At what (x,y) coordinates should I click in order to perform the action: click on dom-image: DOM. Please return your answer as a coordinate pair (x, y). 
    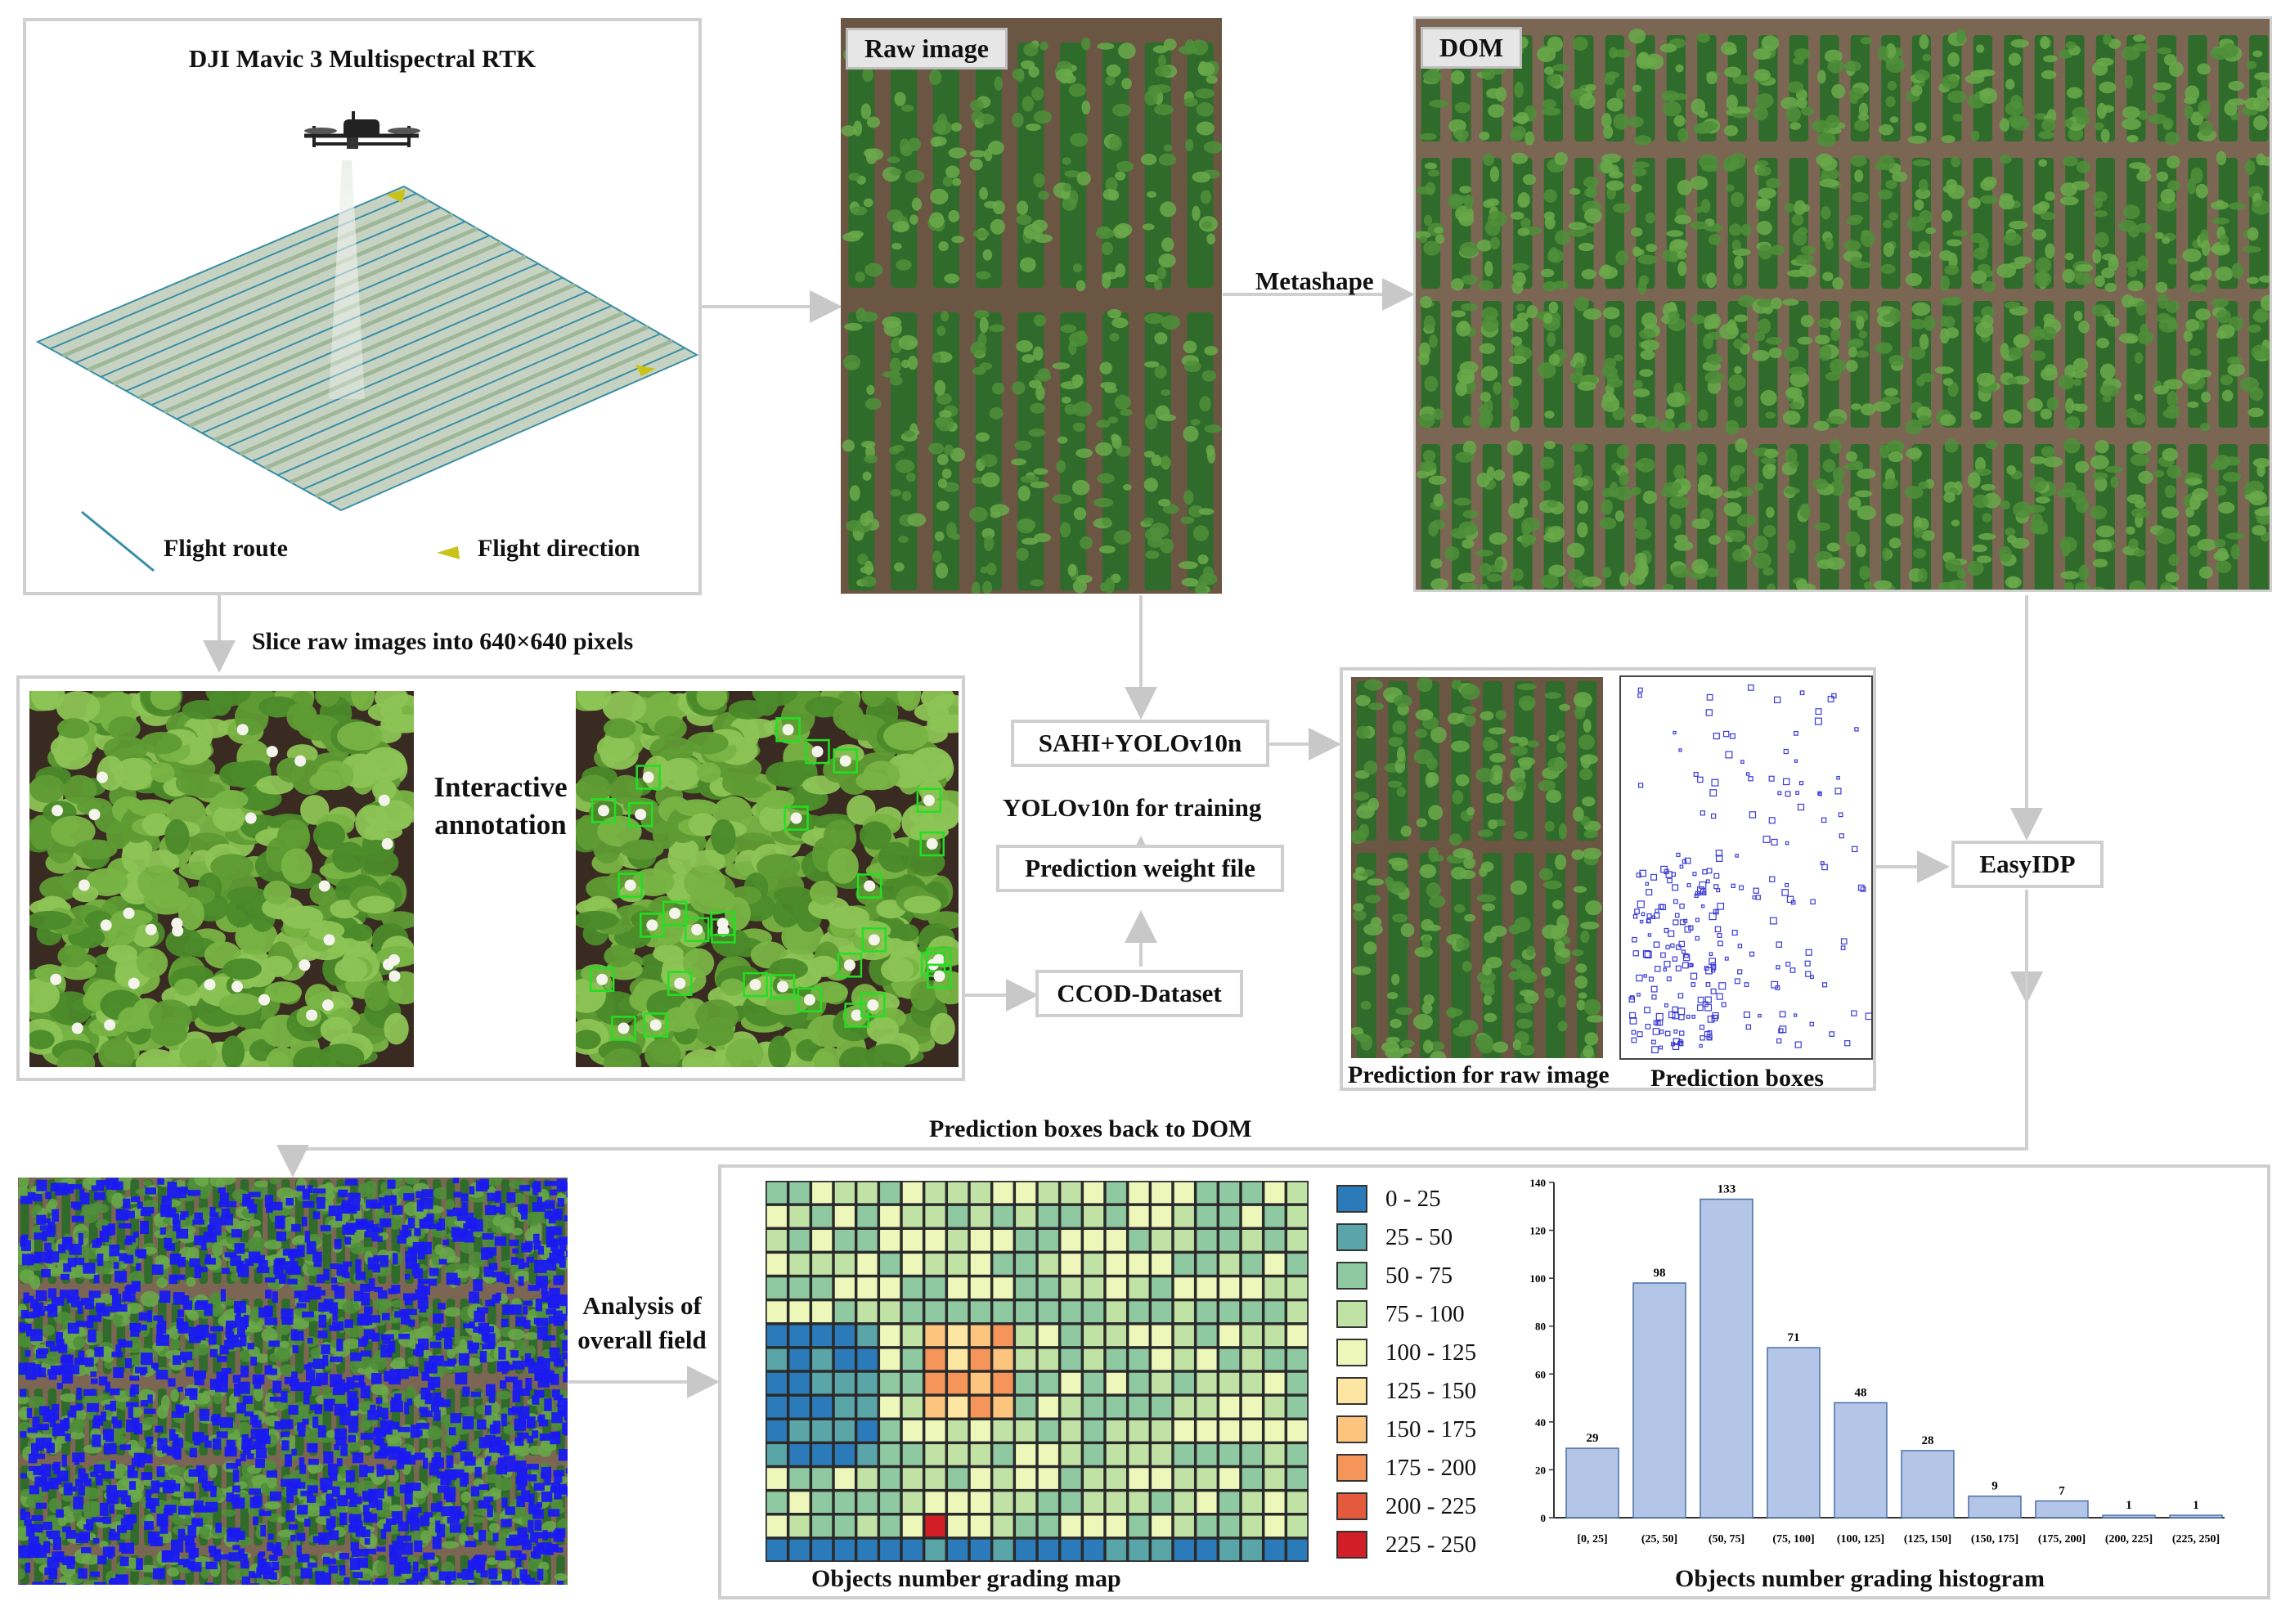
    Looking at the image, I should click on (1842, 304).